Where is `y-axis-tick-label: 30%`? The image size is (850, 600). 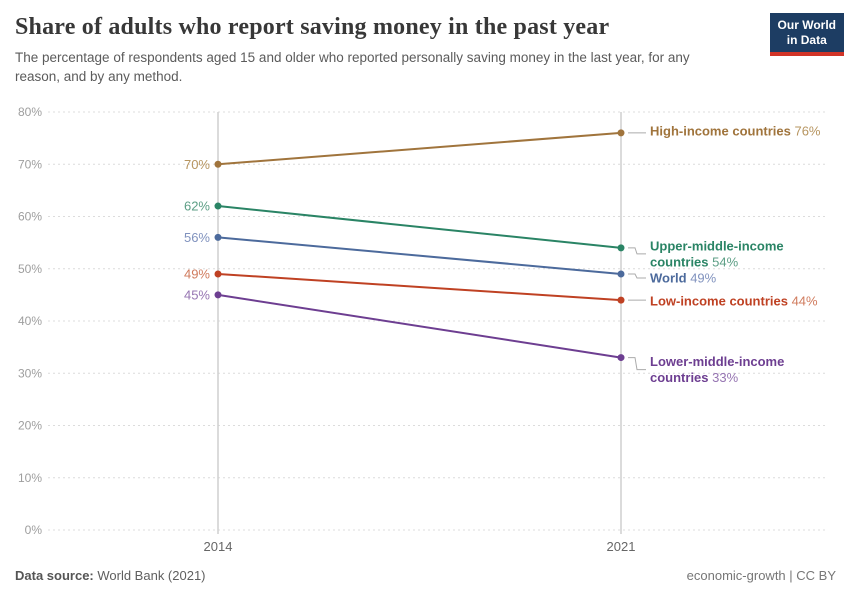
y-axis-tick-label: 30% is located at coordinates (30, 373).